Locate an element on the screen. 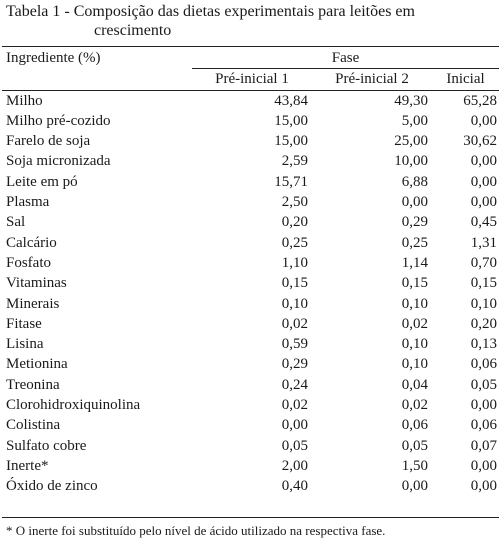 This screenshot has height=546, width=501. header-row-1: Ingrediente (%) Fase is located at coordinates (250, 59).